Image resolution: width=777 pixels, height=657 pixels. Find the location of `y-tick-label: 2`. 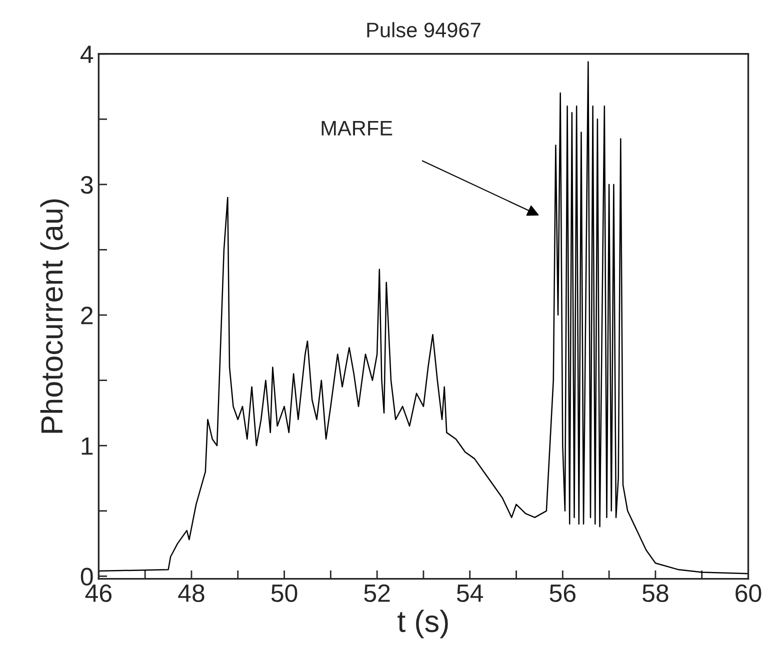

y-tick-label: 2 is located at coordinates (87, 315).